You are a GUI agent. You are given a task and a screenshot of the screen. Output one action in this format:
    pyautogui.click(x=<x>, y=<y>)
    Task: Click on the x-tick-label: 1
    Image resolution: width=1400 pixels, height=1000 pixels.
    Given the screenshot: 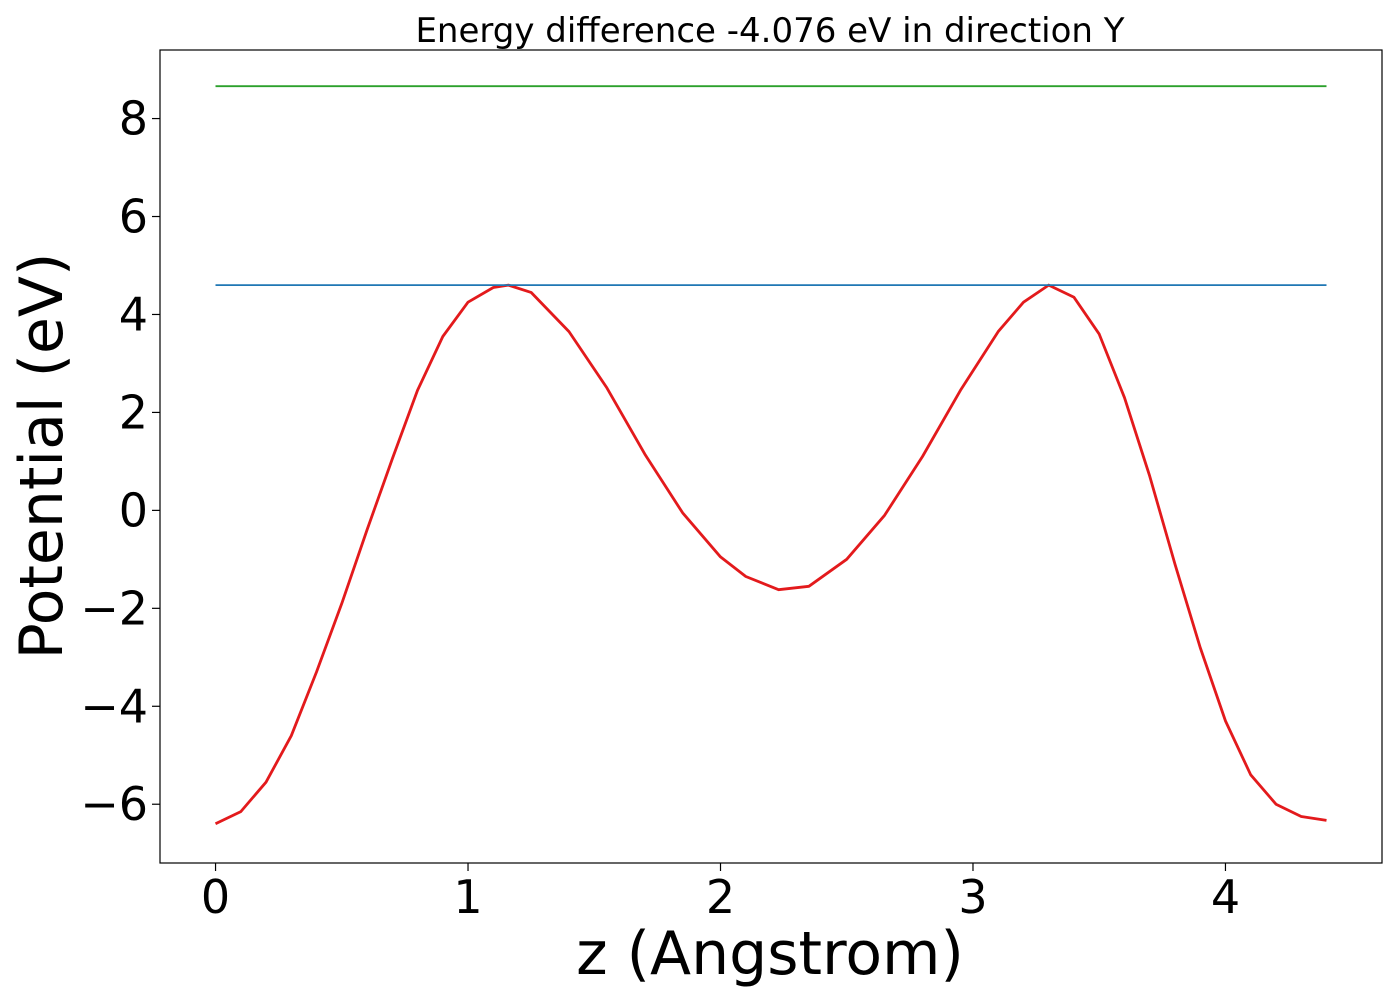 What is the action you would take?
    pyautogui.click(x=467, y=897)
    